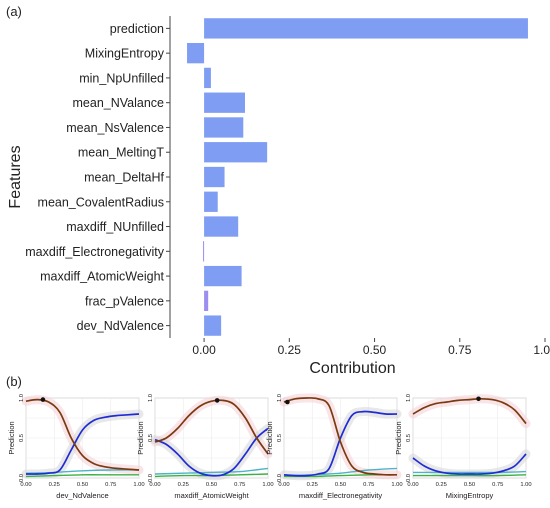 This screenshot has width=550, height=508. I want to click on y-tick-label-mean_CovalentRadius: mean_CovalentRadius, so click(101, 202).